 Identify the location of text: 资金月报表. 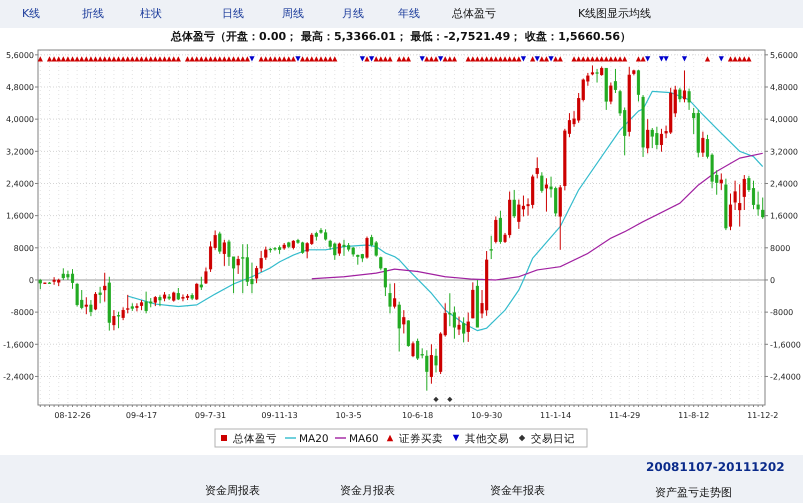
(367, 490).